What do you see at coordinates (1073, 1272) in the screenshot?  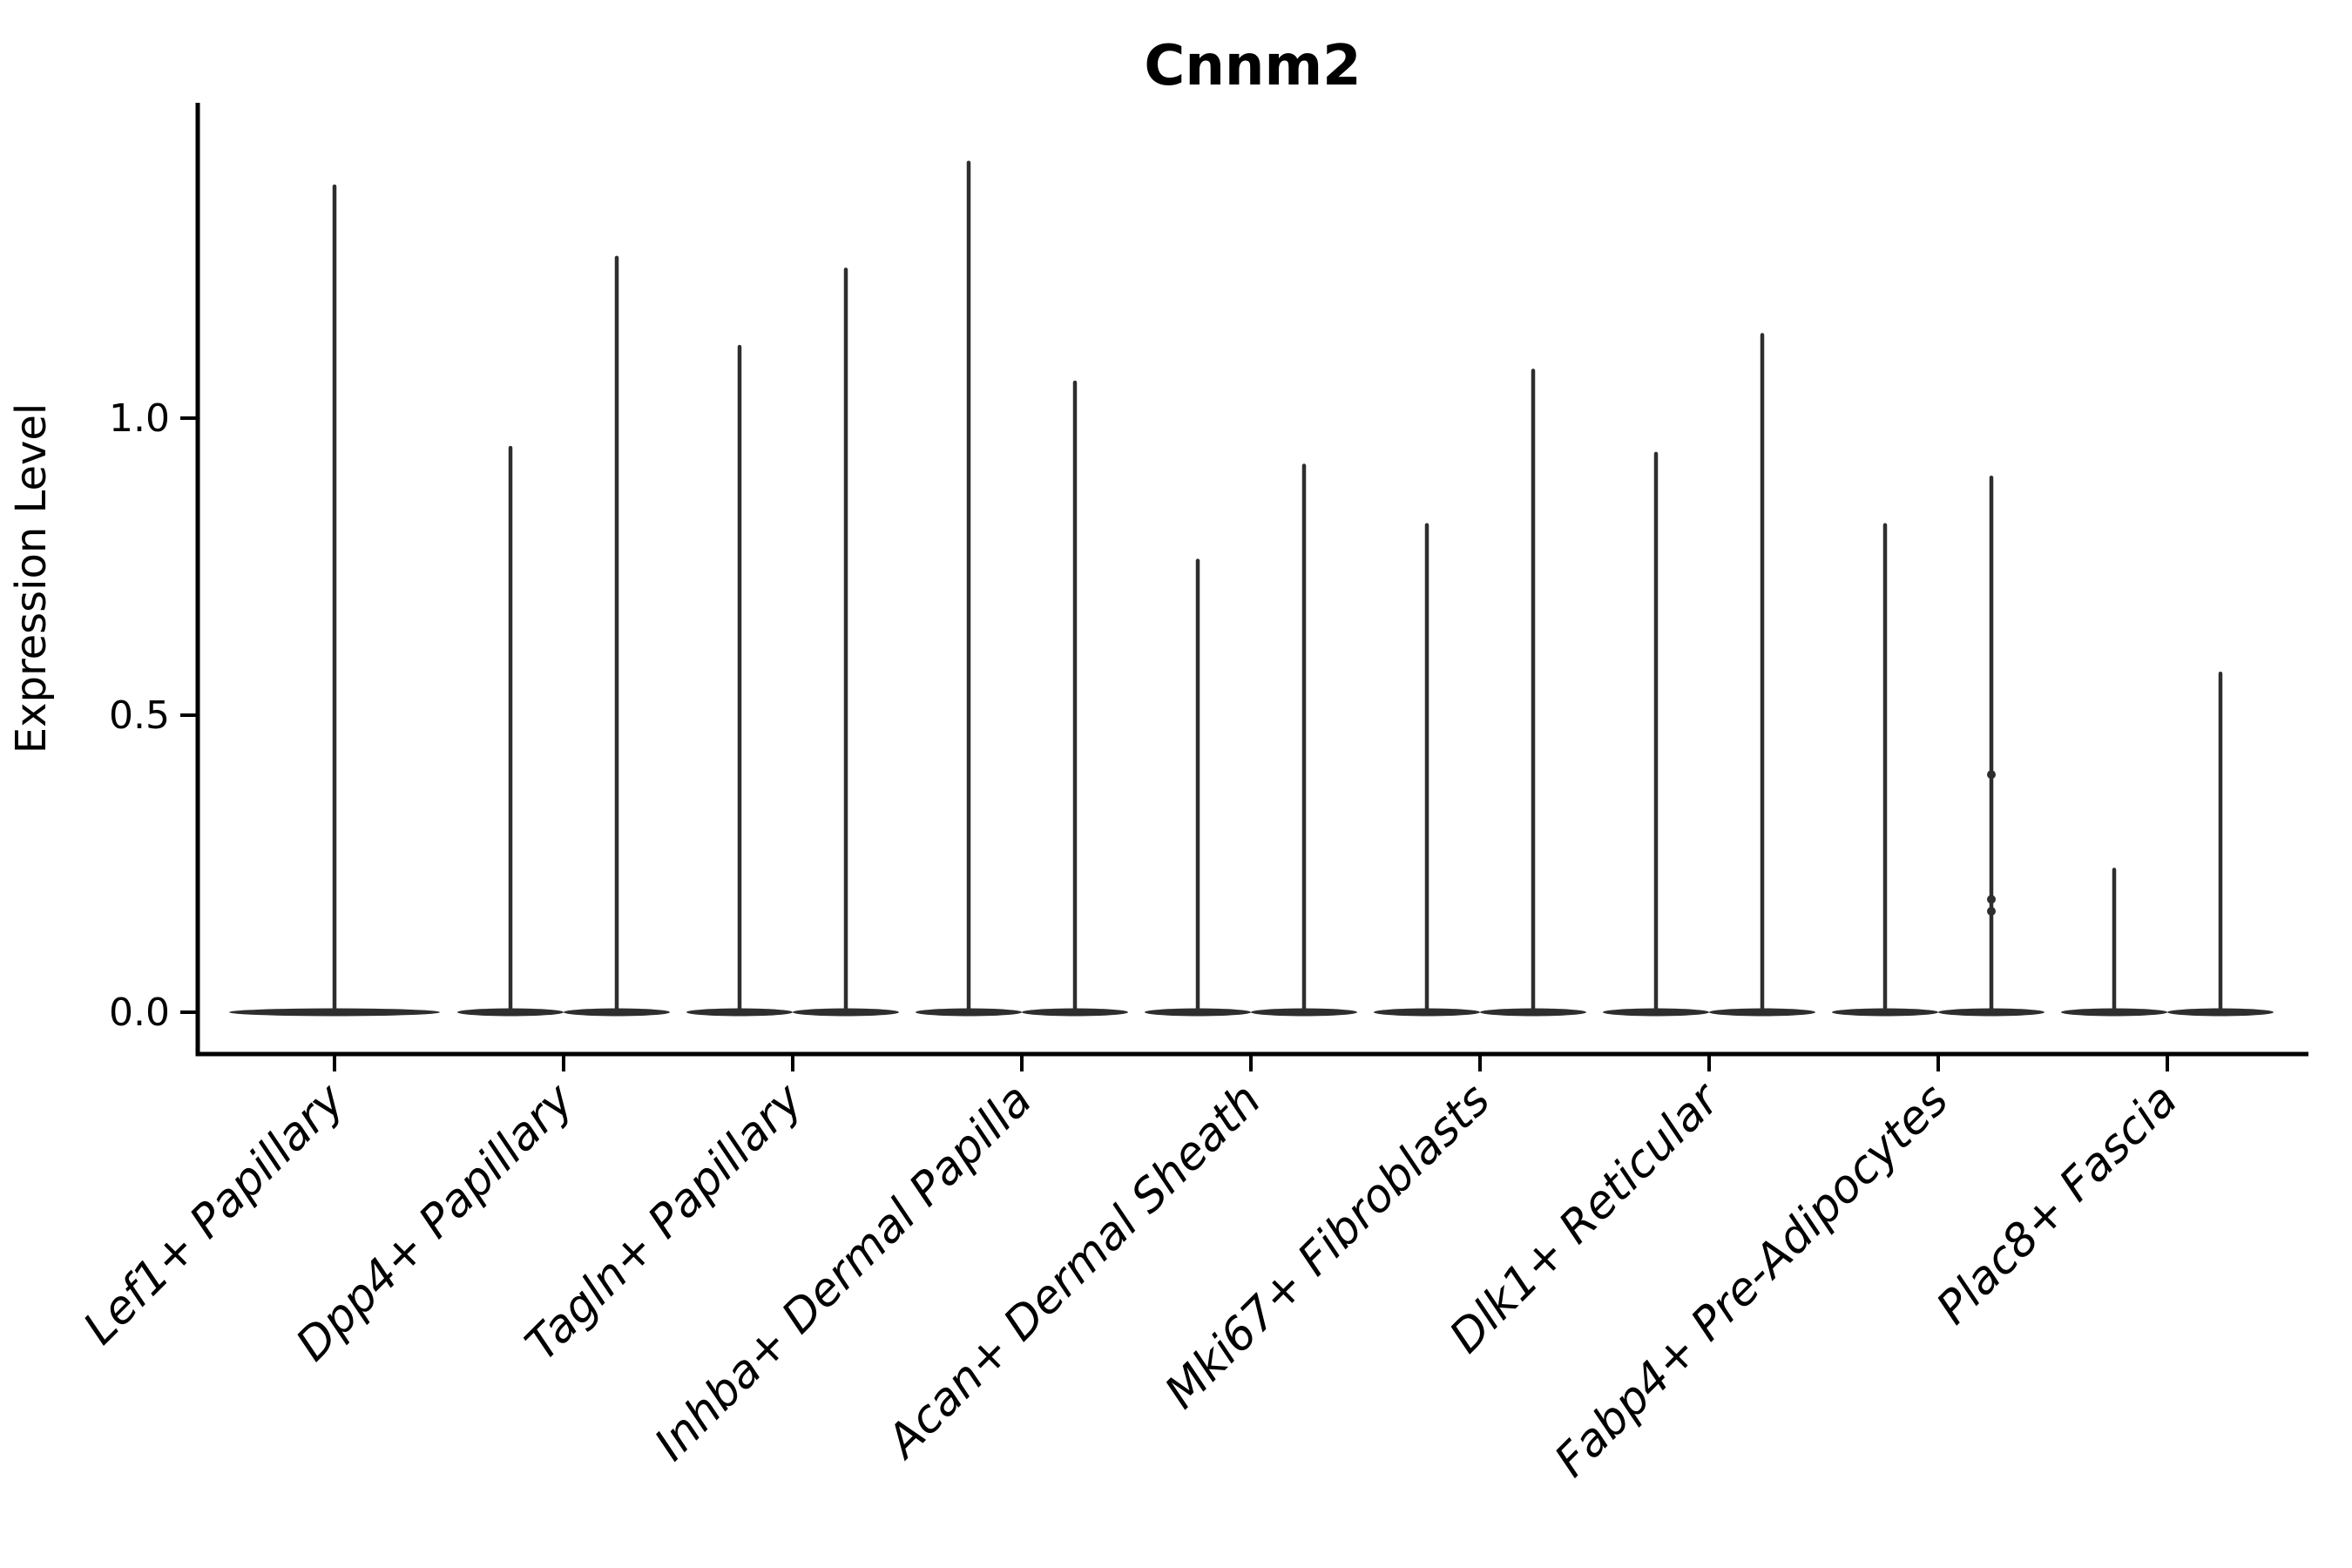 I see `x-tick-label: Acan+ Dermal Sheath` at bounding box center [1073, 1272].